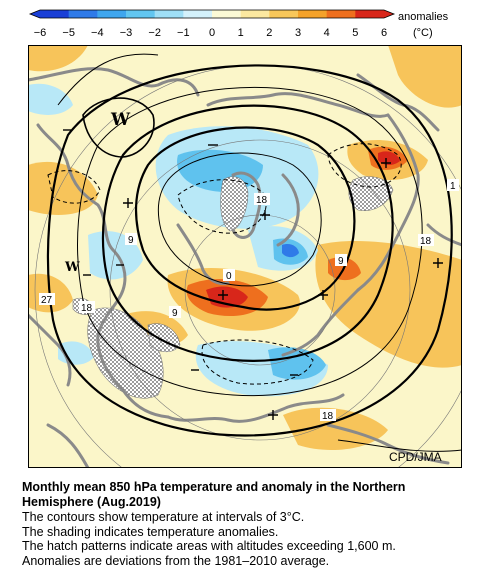 The image size is (480, 570). Describe the element at coordinates (384, 33) in the screenshot. I see `color-scale-tick-label: 6` at that location.